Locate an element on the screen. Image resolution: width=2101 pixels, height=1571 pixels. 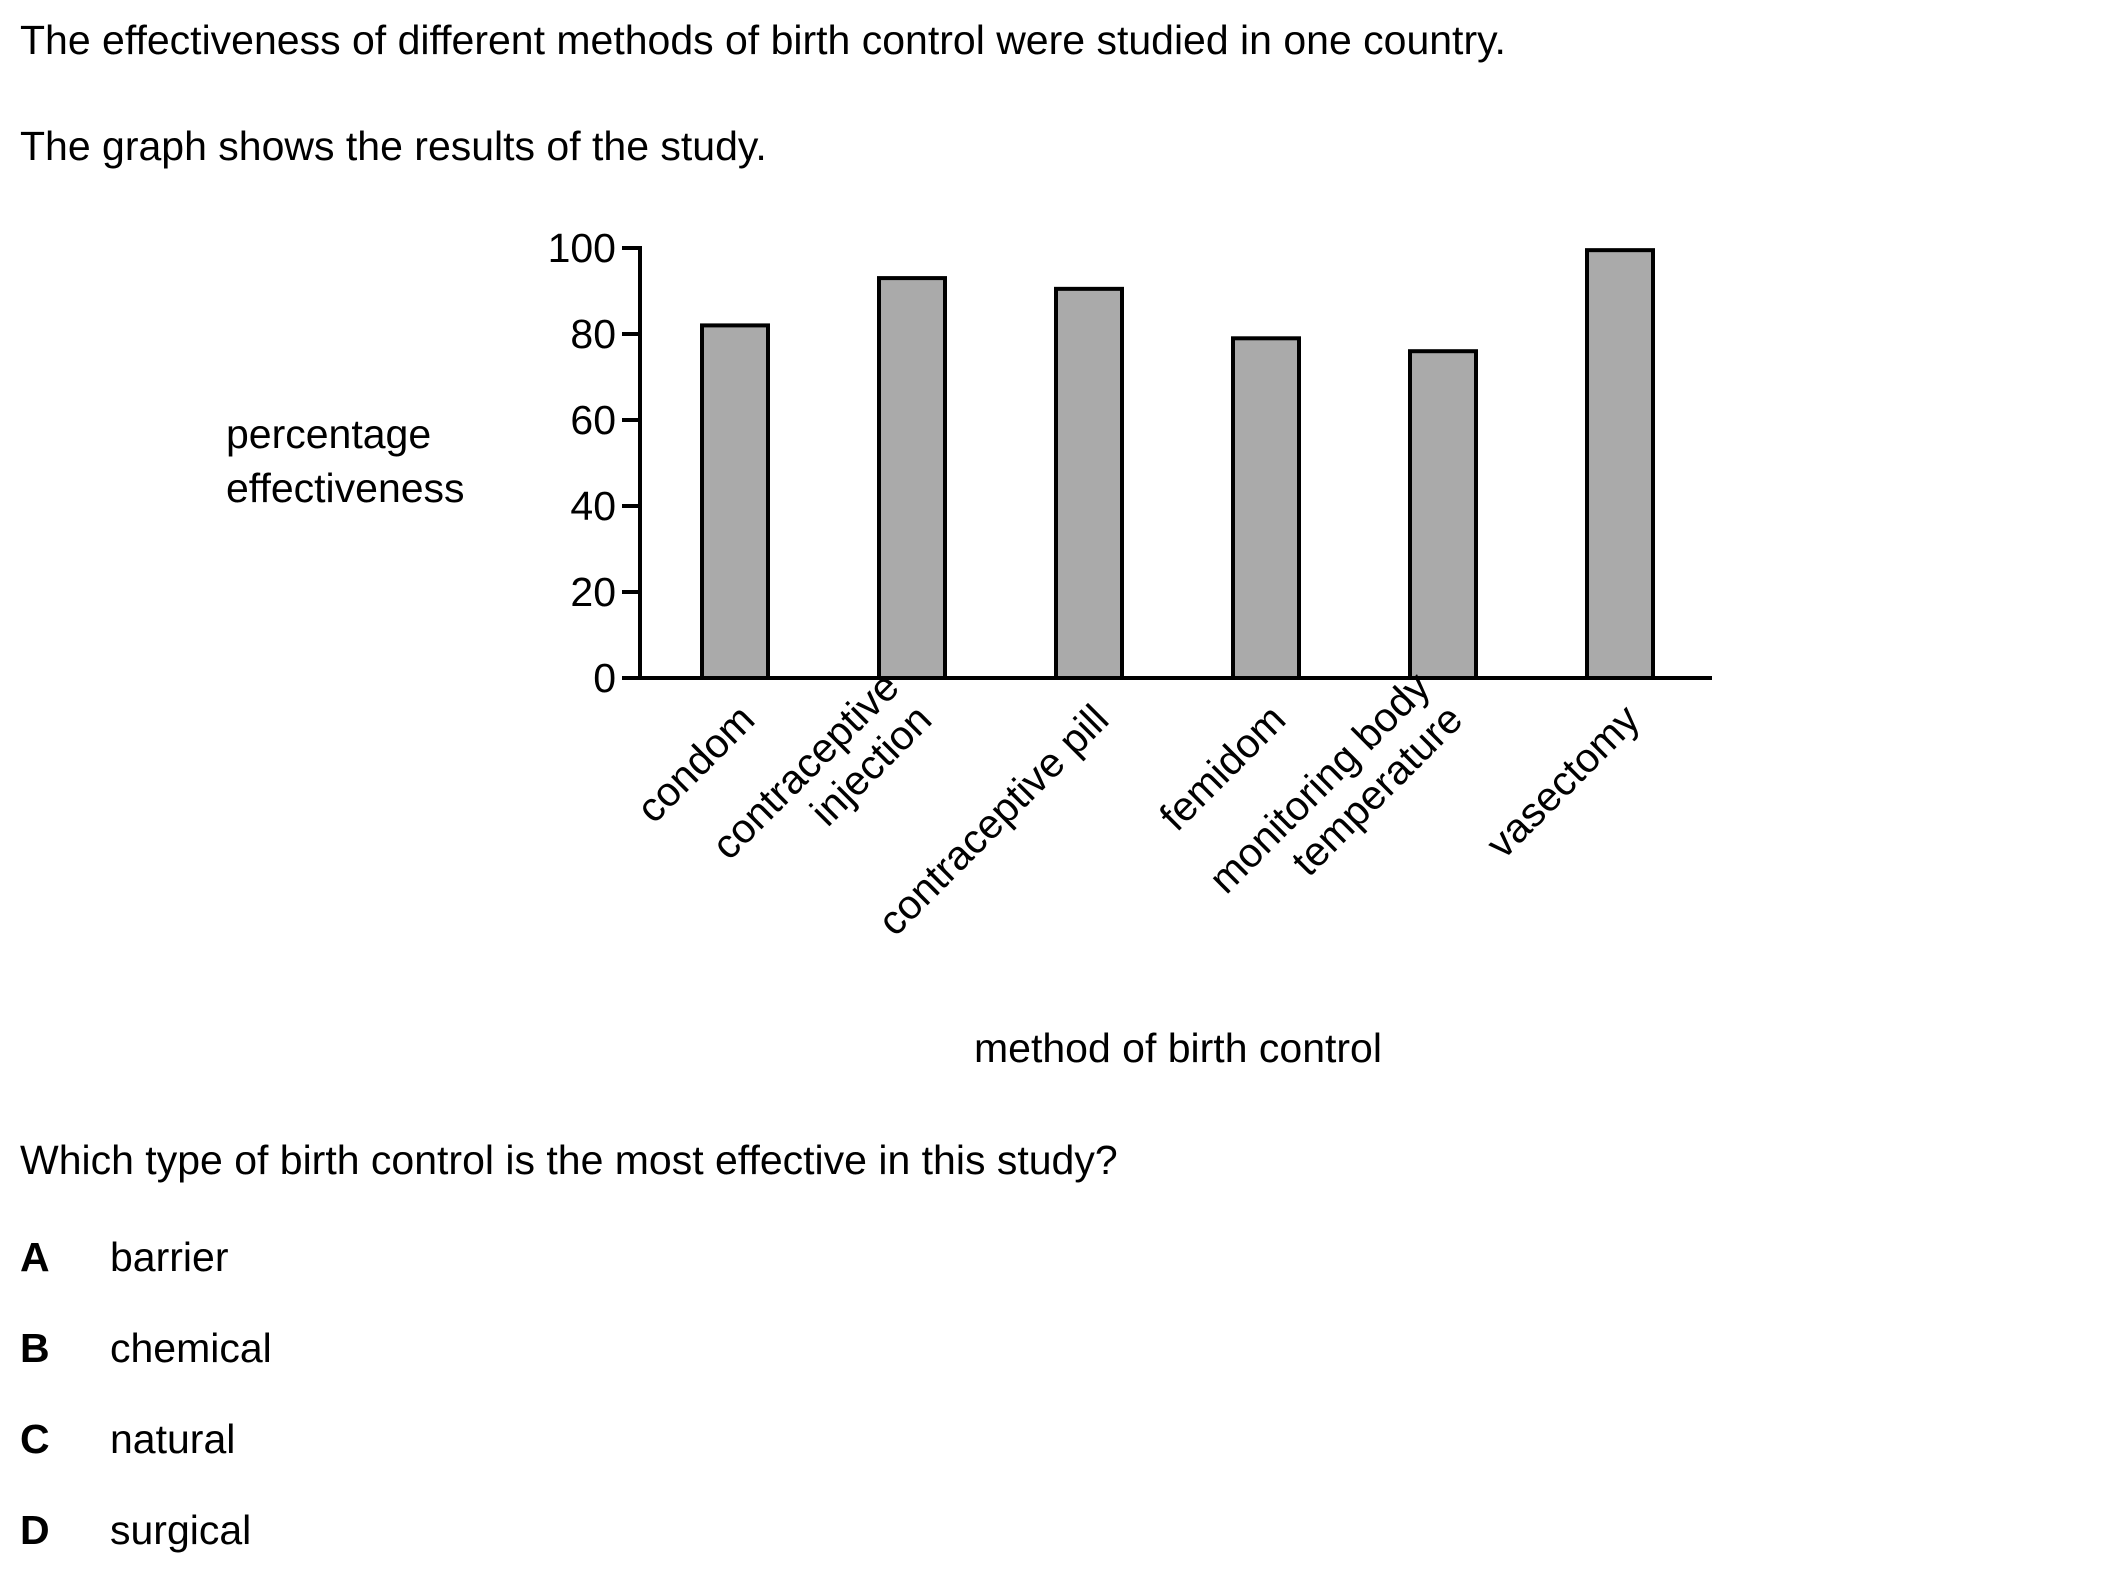
y-tick-label: 20 is located at coordinates (593, 592).